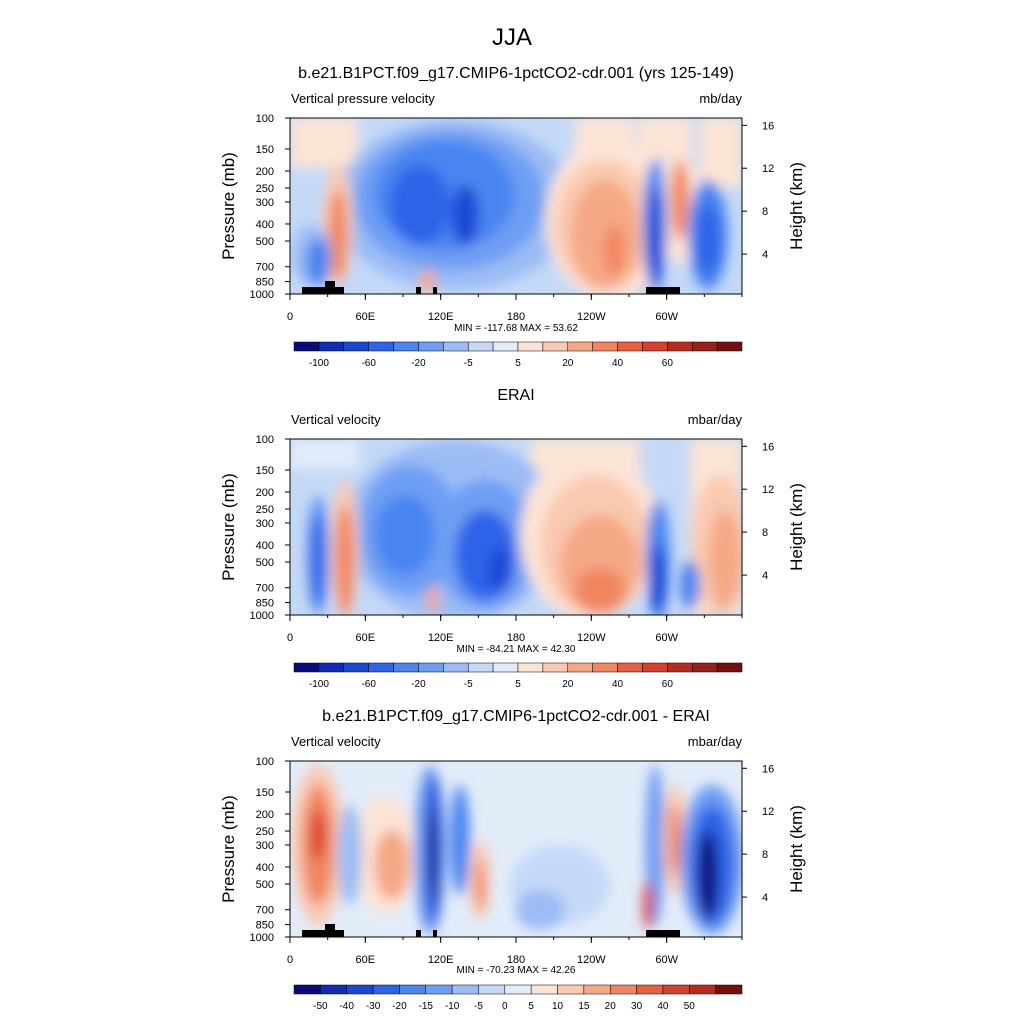  What do you see at coordinates (366, 317) in the screenshot?
I see `lon-tick-label: 60E` at bounding box center [366, 317].